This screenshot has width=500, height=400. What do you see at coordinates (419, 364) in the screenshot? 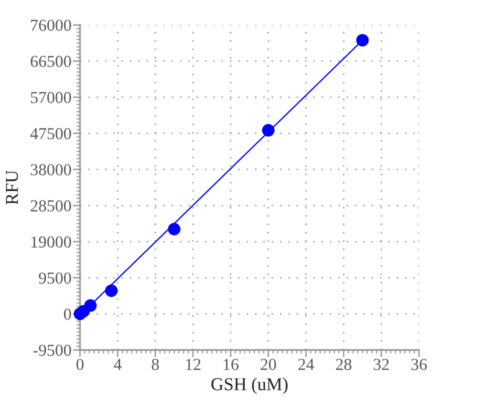
I see `x-tick-label: 36` at bounding box center [419, 364].